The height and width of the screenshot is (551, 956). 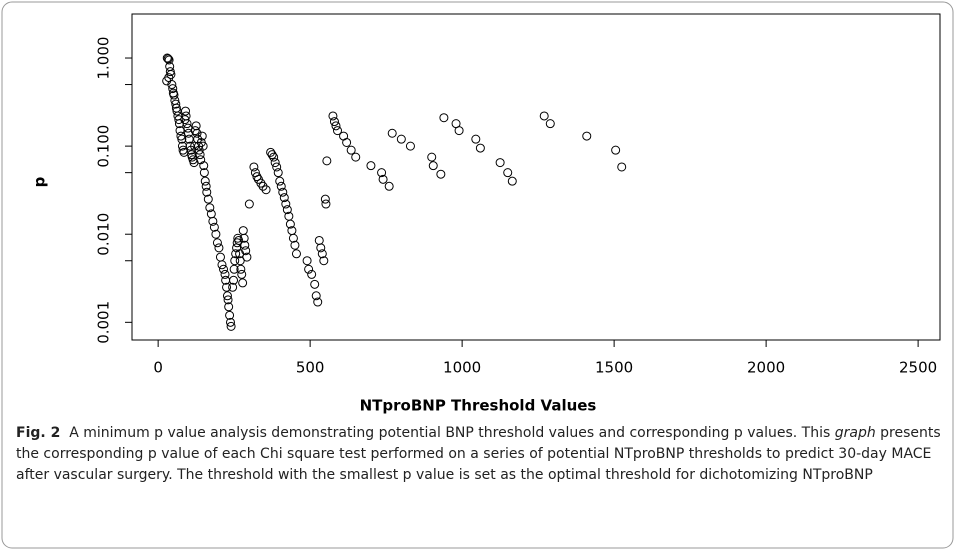 I want to click on x-tick-label: 1500, so click(x=614, y=368).